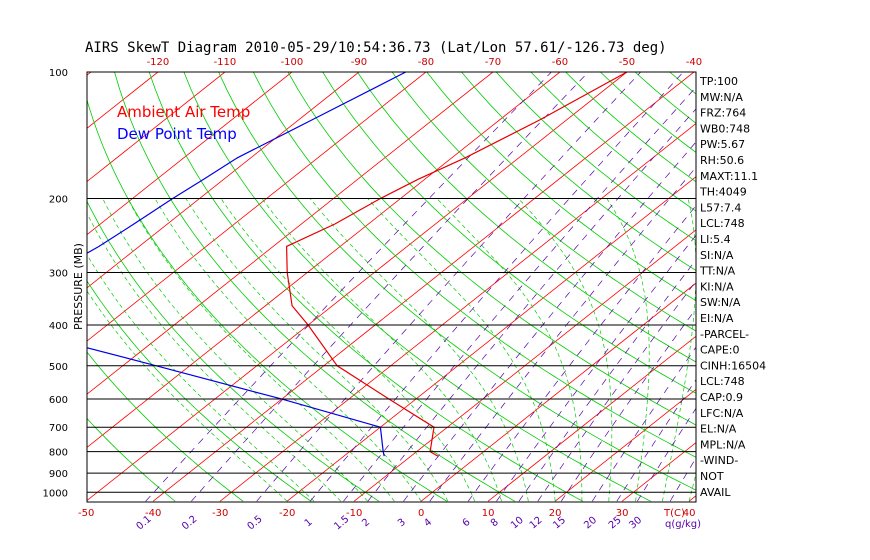  Describe the element at coordinates (177, 134) in the screenshot. I see `legend-dew-point-temp: Dew Point Temp` at that location.